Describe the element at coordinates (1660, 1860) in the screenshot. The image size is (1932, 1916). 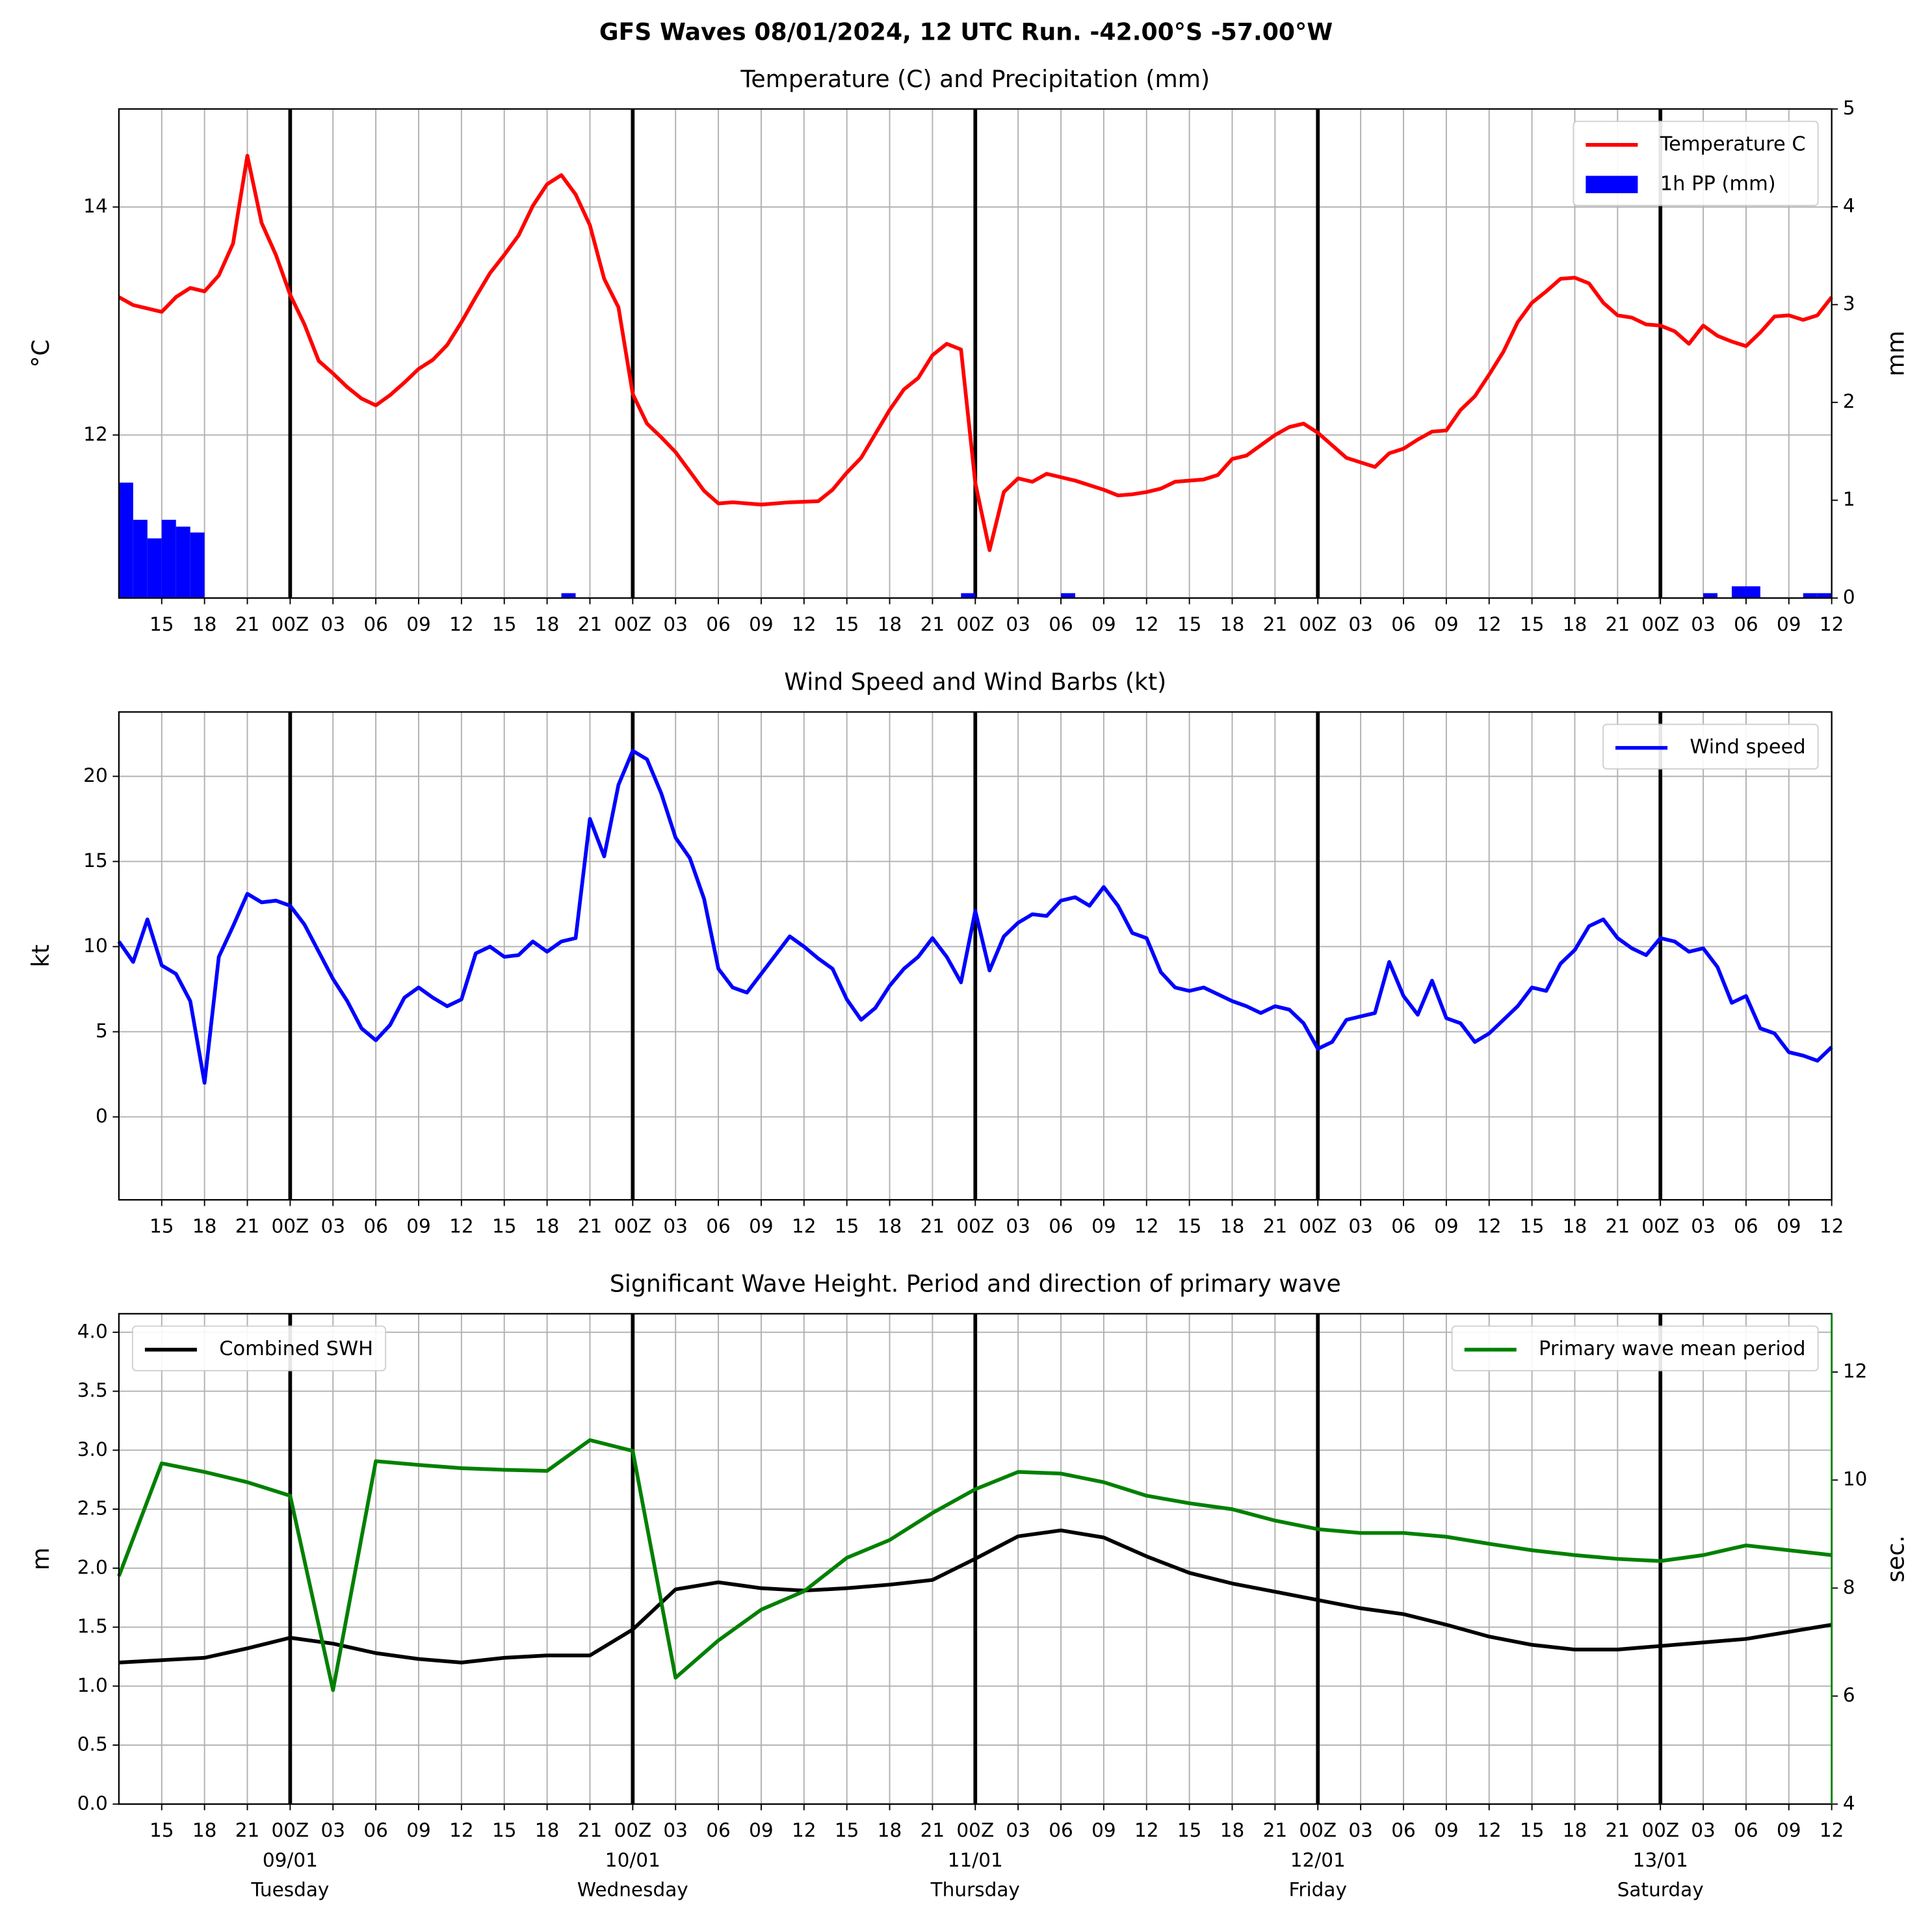
I see `date-label: 13/01` at that location.